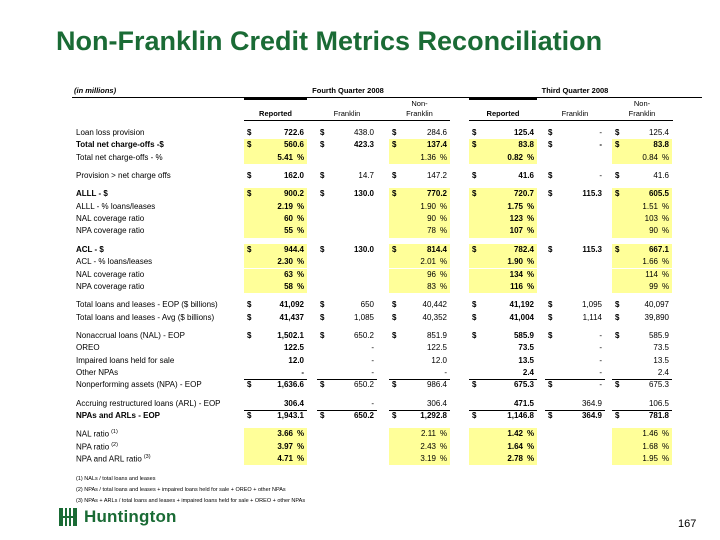 The height and width of the screenshot is (540, 720). Describe the element at coordinates (293, 176) in the screenshot. I see `cell-value: 162.0` at that location.